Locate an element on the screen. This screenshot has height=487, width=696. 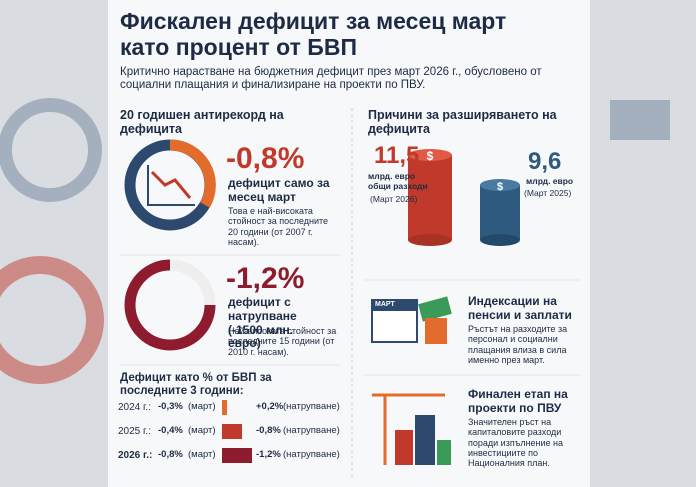
row-year: 2026 г.: is located at coordinates (135, 455).